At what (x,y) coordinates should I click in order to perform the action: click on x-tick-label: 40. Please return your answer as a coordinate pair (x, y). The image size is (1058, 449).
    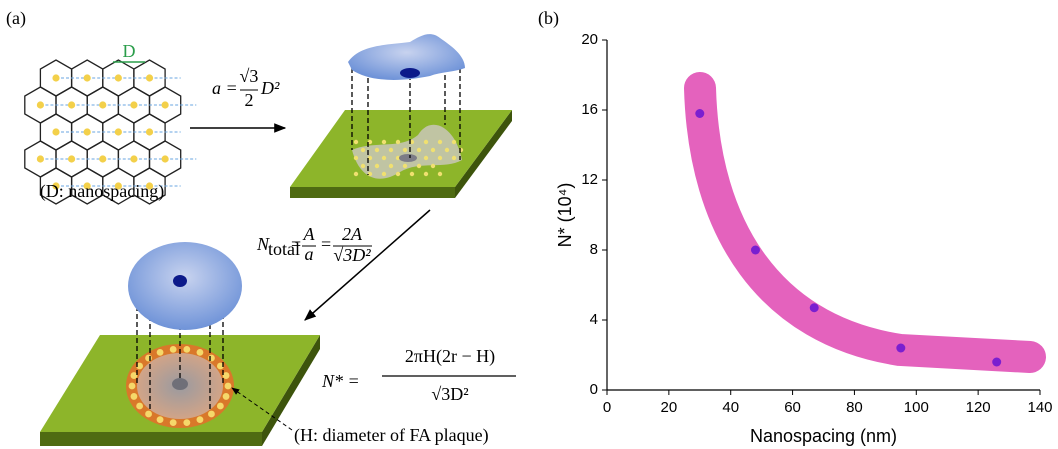
    Looking at the image, I should click on (730, 407).